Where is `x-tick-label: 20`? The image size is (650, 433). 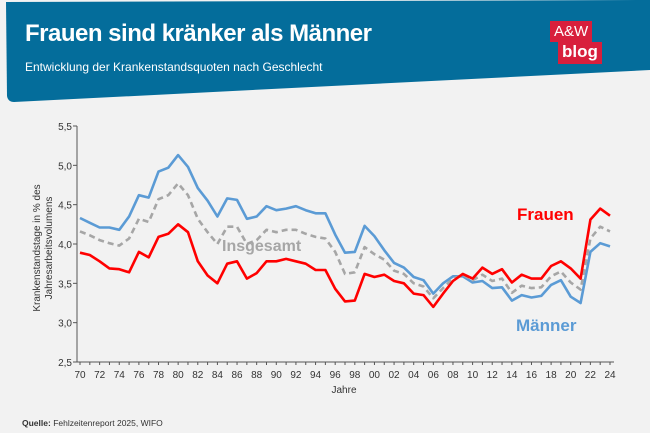
x-tick-label: 20 is located at coordinates (571, 375).